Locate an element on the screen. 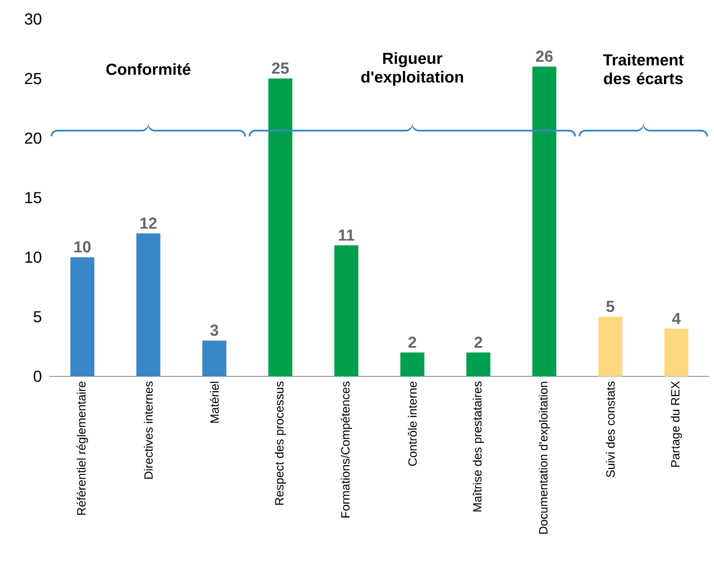  y-tick-label: 0 is located at coordinates (38, 376).